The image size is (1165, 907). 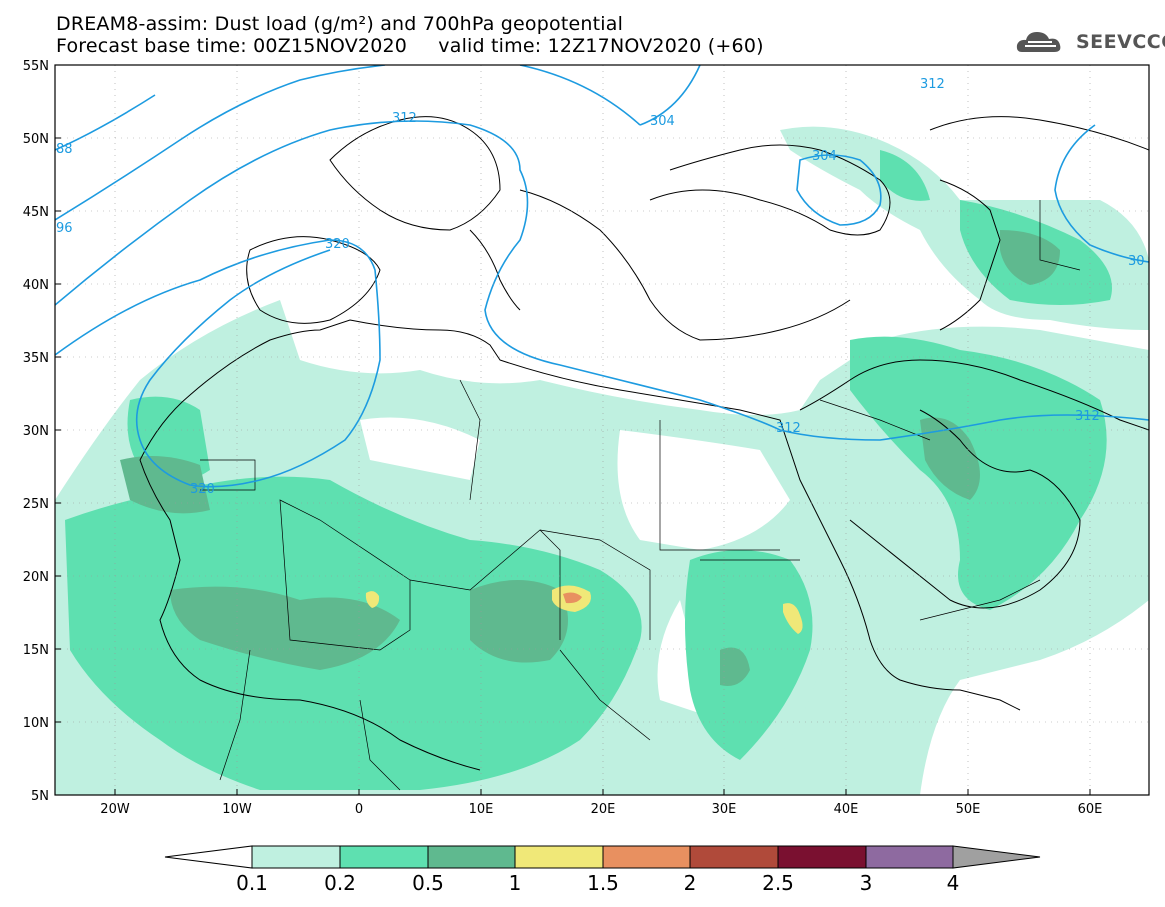 I want to click on colorbar-label: 0.2, so click(x=340, y=883).